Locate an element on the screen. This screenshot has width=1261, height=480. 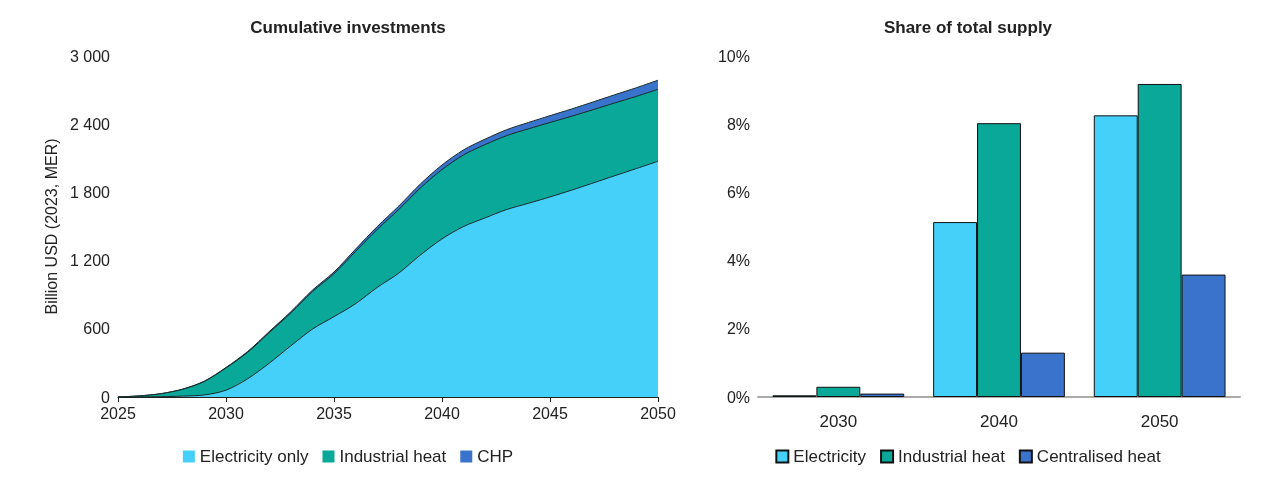
y-tick-label: 0 is located at coordinates (106, 397).